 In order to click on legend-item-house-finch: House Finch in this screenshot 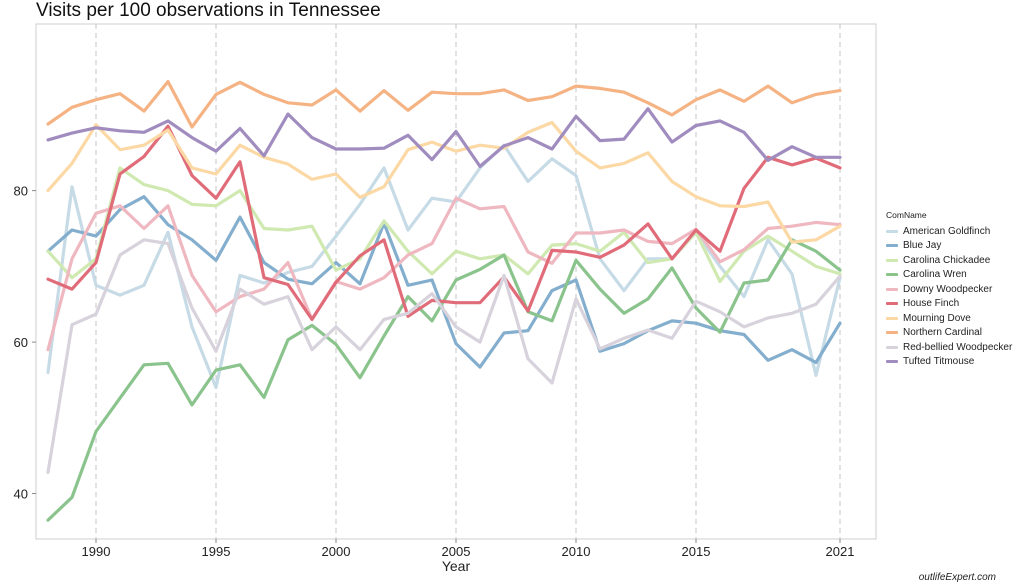, I will do `click(949, 304)`.